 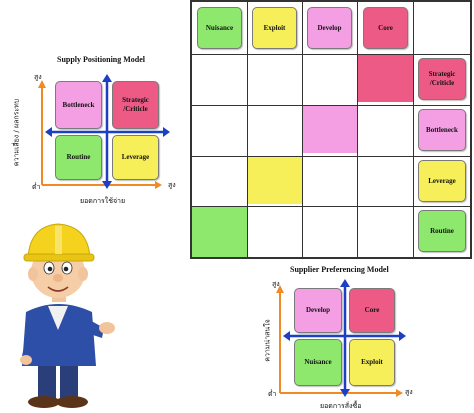 What do you see at coordinates (36, 187) in the screenshot?
I see `supply-y-low: ต่ำ` at bounding box center [36, 187].